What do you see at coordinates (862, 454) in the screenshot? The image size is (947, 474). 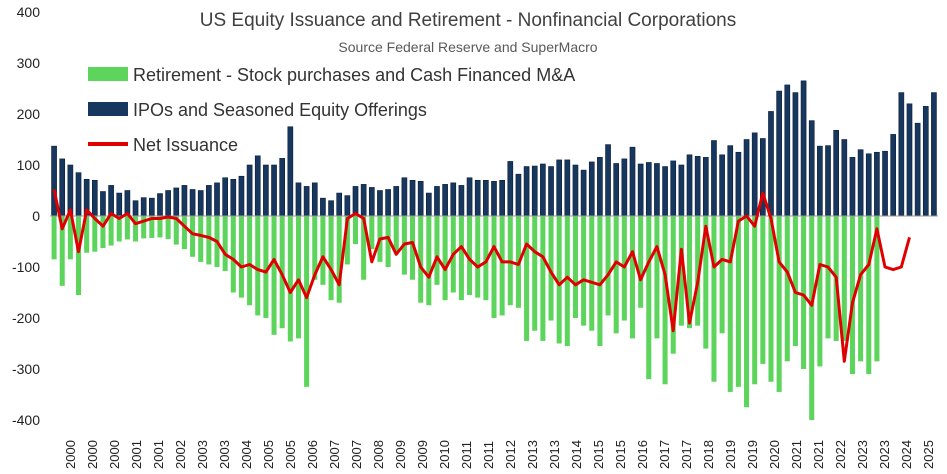 I see `x-tick-label: 2023` at bounding box center [862, 454].